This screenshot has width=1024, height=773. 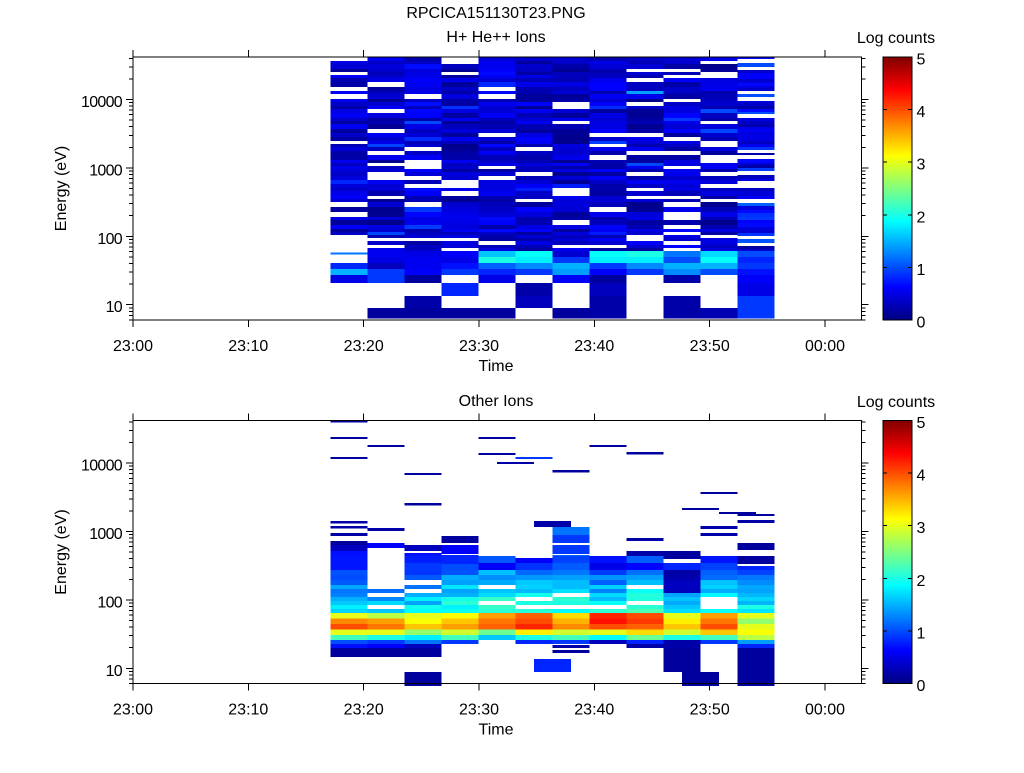 I want to click on svg-text: H+ He++ Ions, so click(x=495, y=37).